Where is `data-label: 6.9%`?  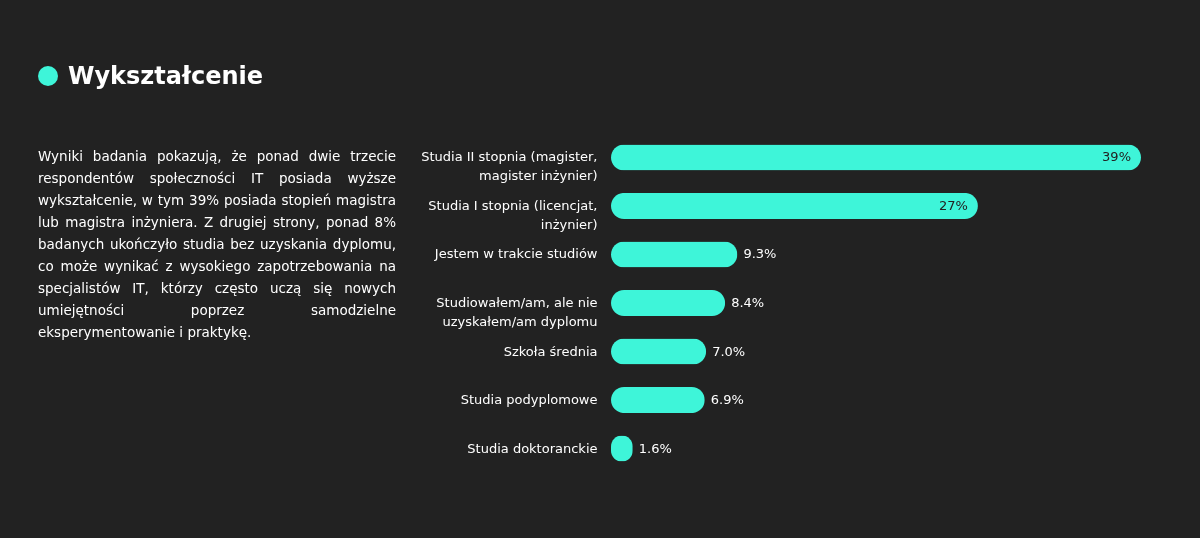
data-label: 6.9% is located at coordinates (727, 400).